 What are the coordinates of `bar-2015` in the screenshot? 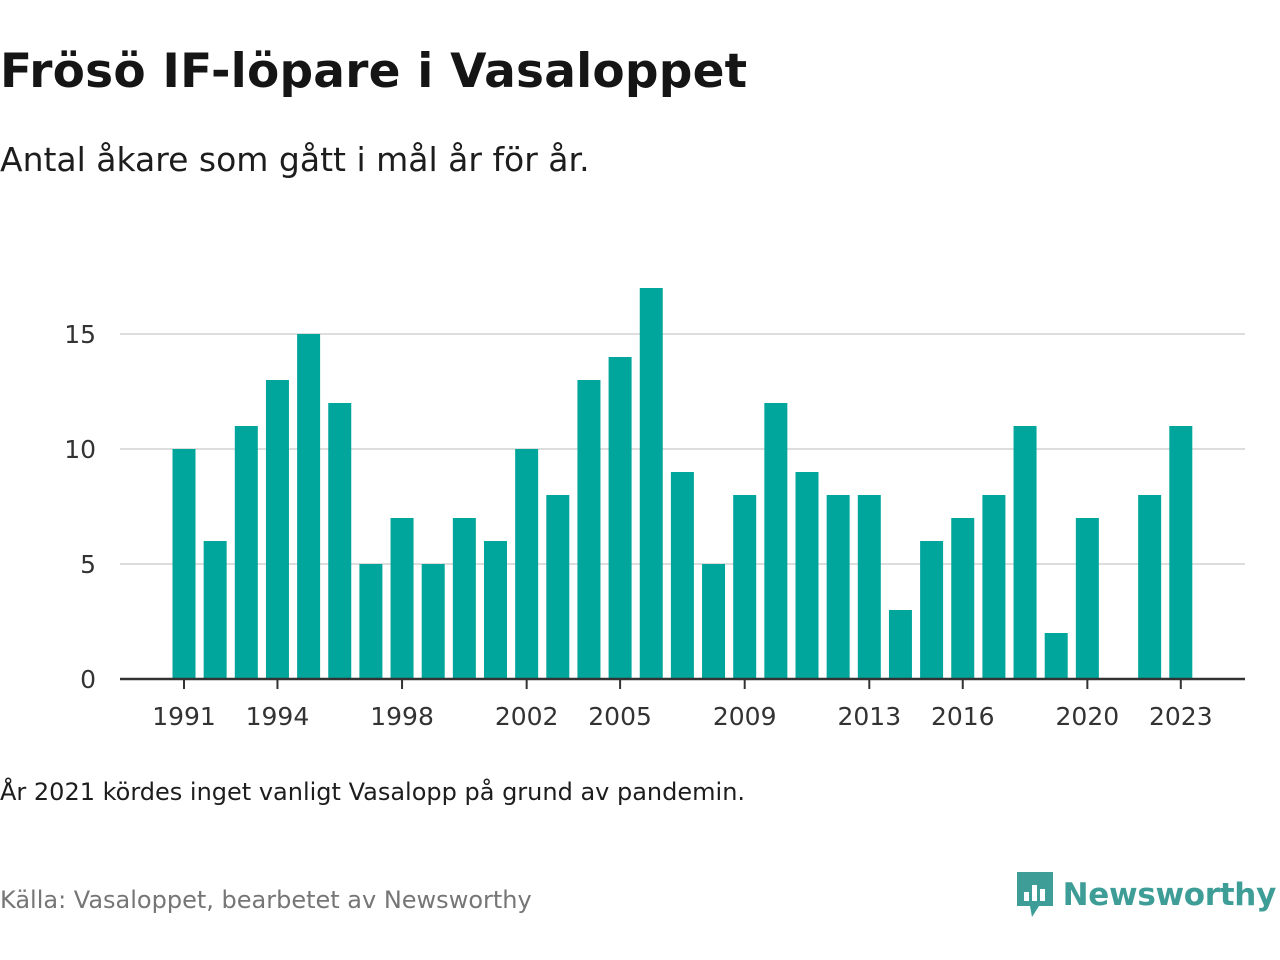 It's located at (932, 610).